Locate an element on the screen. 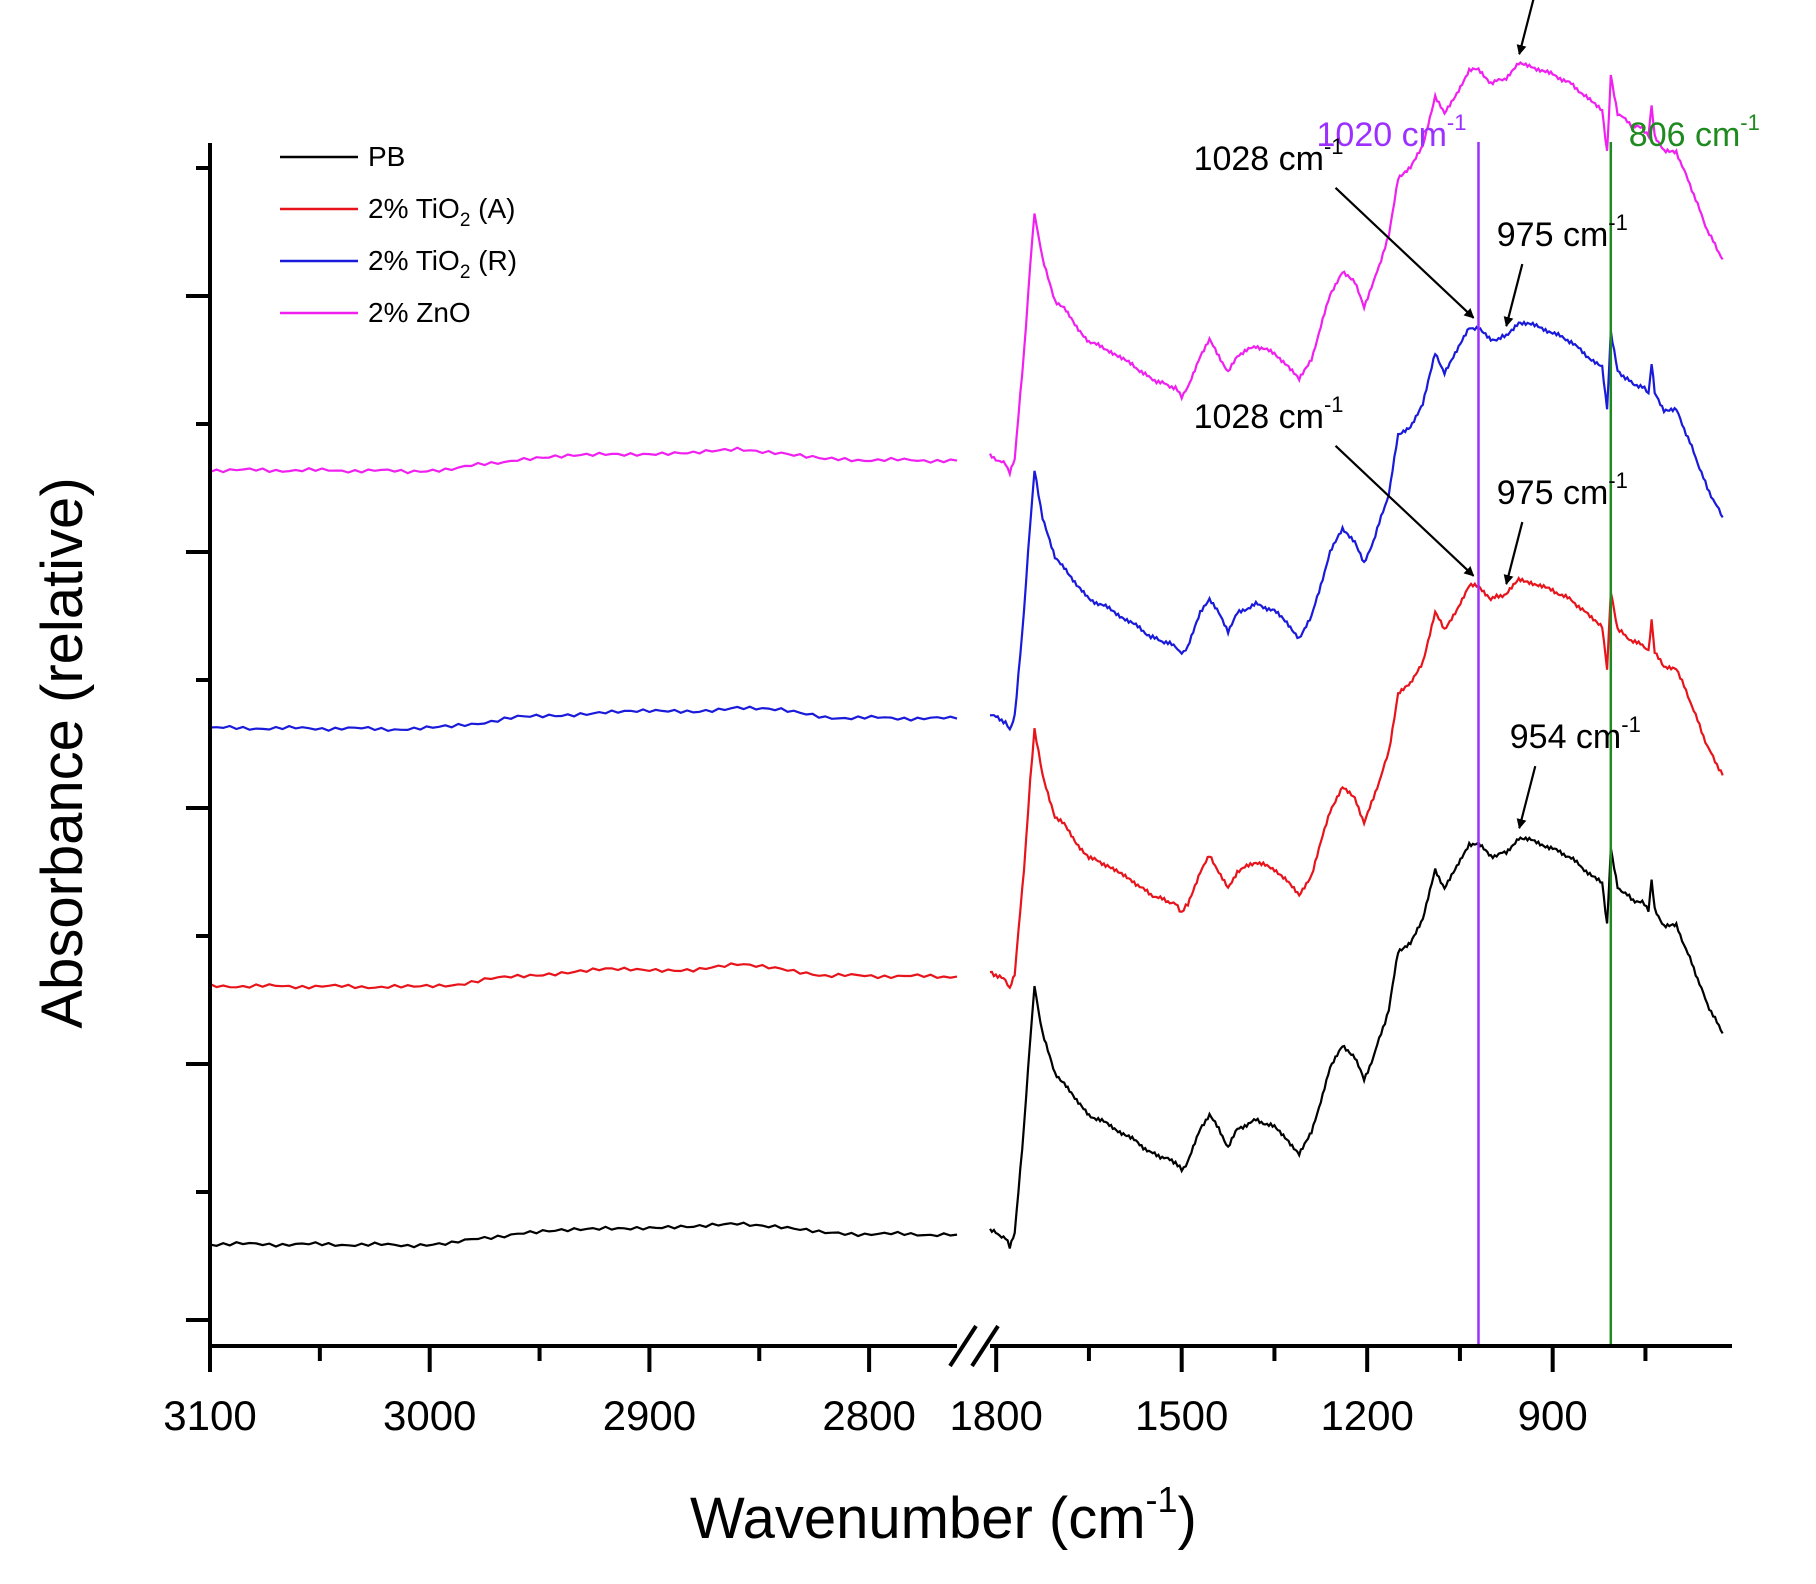 This screenshot has height=1584, width=1816. legend: PB 2% TiO2 (A) 2% TiO2 (R) 2% ZnO is located at coordinates (398, 234).